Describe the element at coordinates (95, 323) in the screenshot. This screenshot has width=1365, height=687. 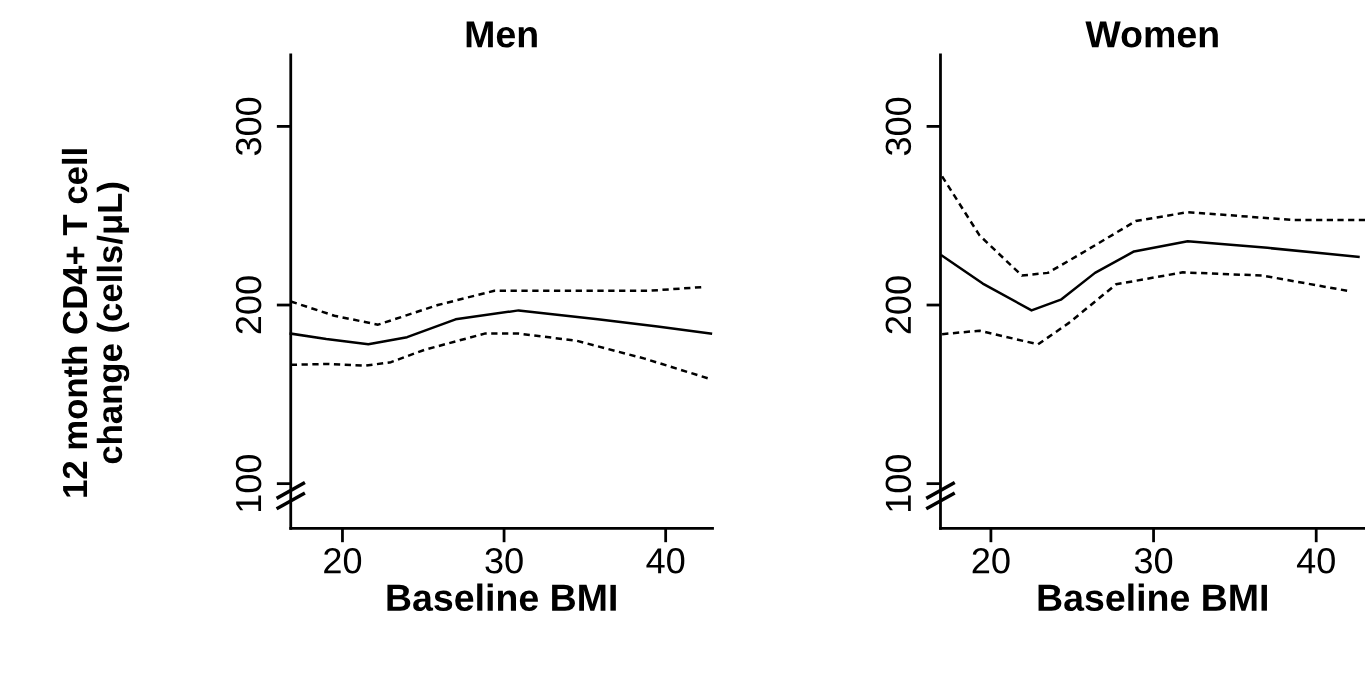
I see `y-axis-title: 12 month CD4+ T cell change (cells/μL)` at that location.